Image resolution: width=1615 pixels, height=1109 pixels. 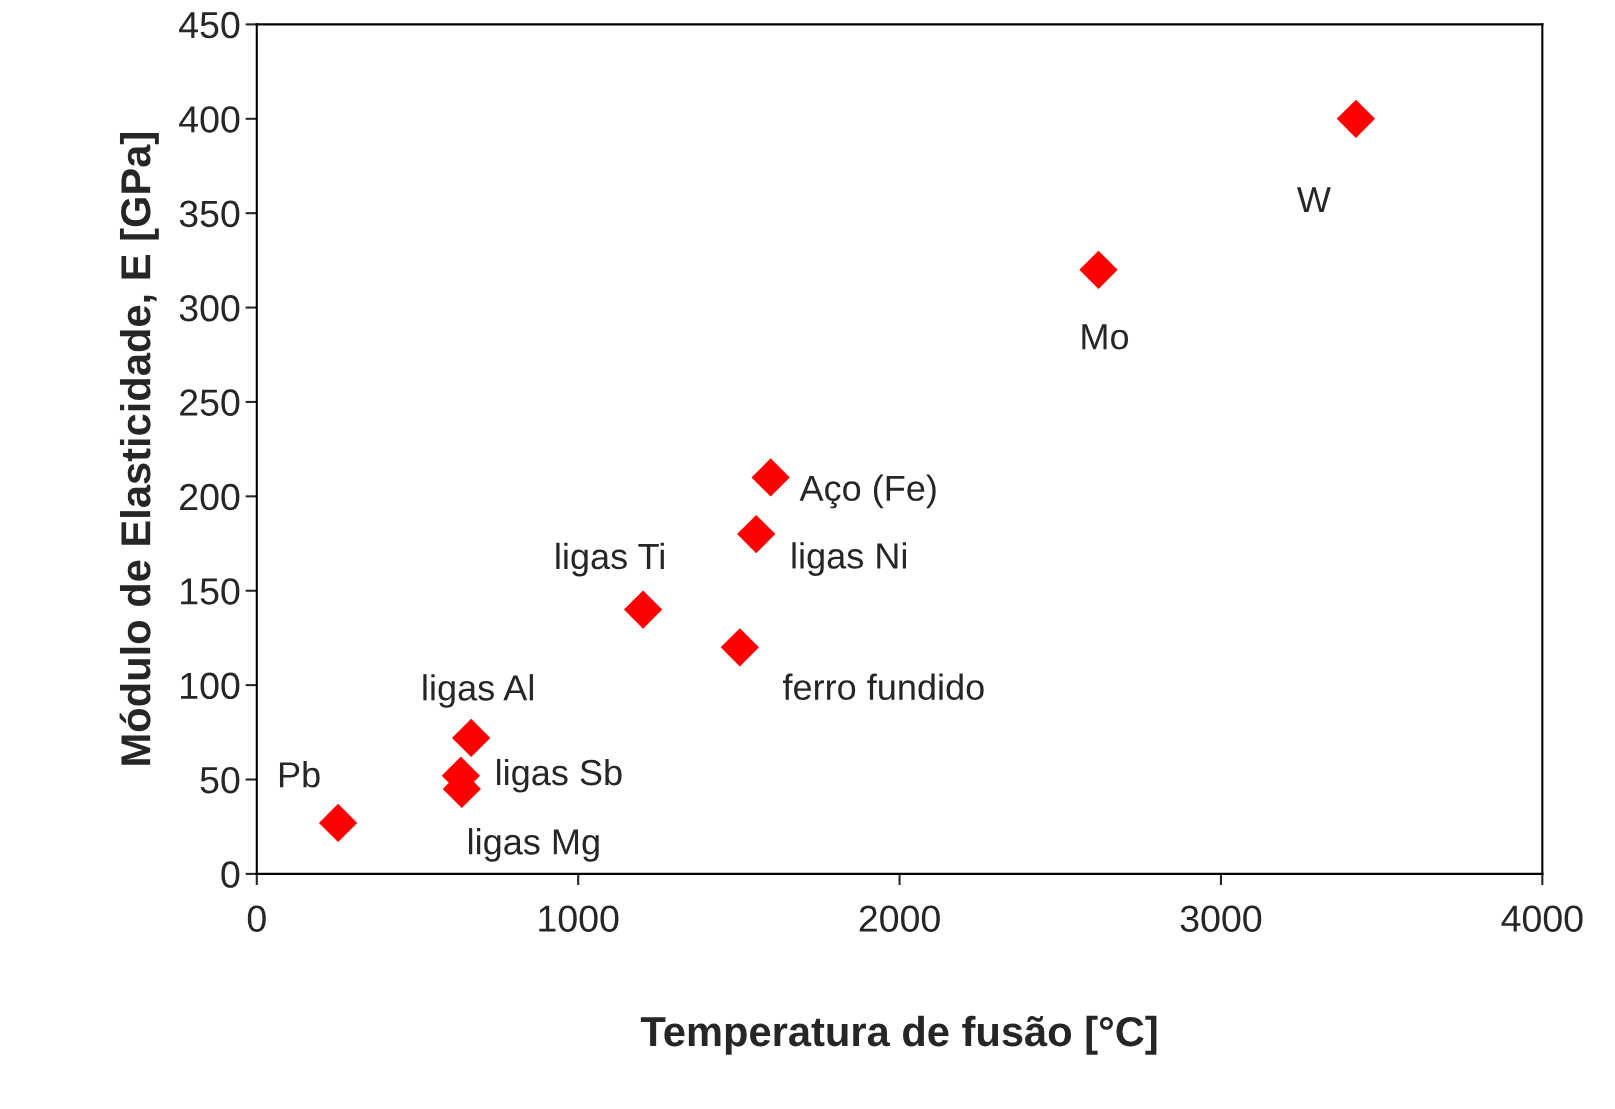 What do you see at coordinates (899, 918) in the screenshot?
I see `x-tick-label: 2000` at bounding box center [899, 918].